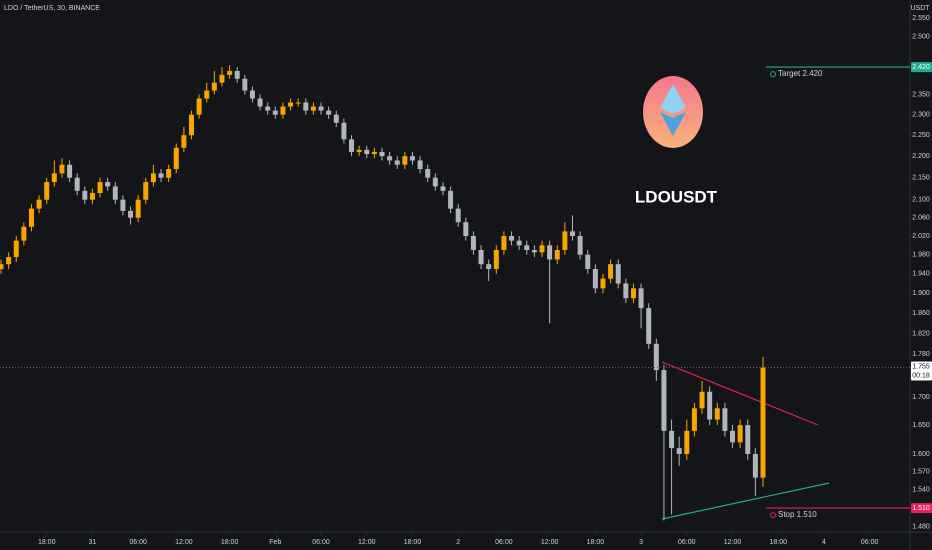  What do you see at coordinates (773, 74) in the screenshot?
I see `target-icon` at bounding box center [773, 74].